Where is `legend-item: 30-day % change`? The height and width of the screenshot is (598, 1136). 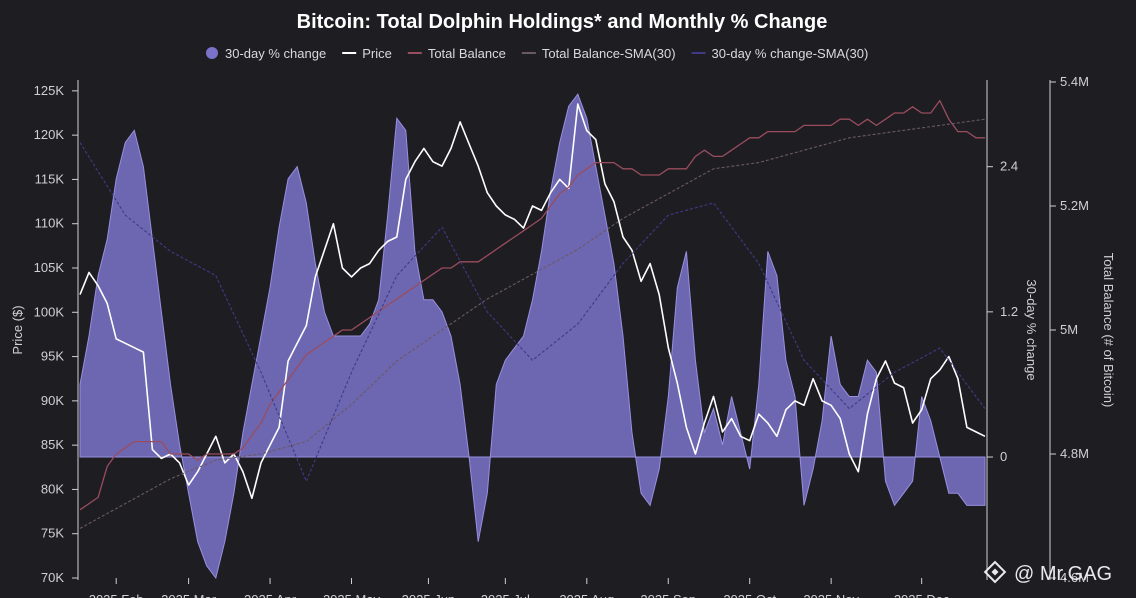
legend-item: 30-day % change is located at coordinates (266, 53).